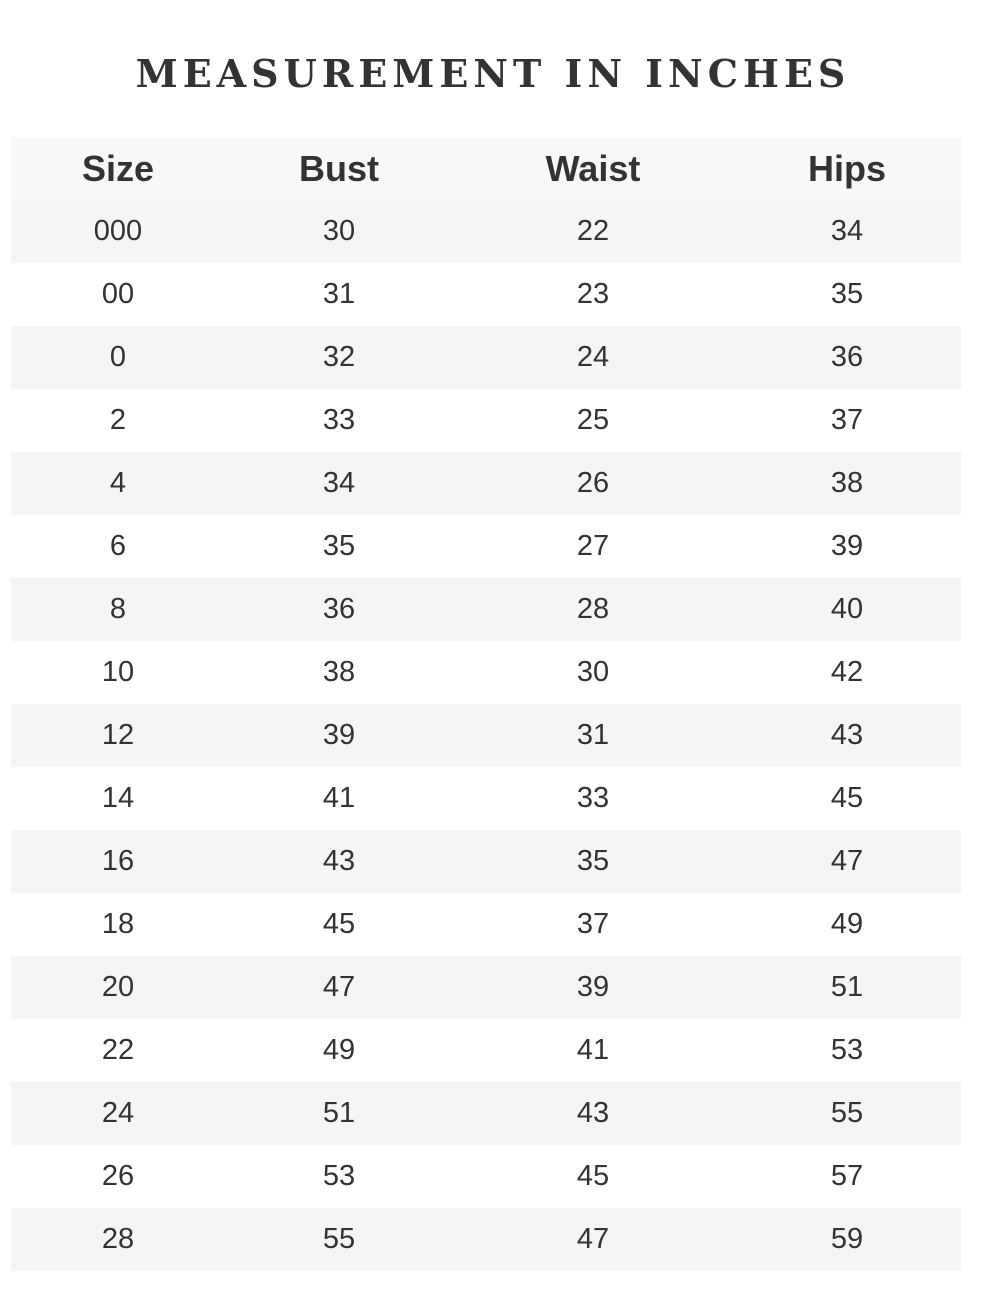 The width and height of the screenshot is (986, 1301). Describe the element at coordinates (118, 483) in the screenshot. I see `cell-size: 4` at that location.